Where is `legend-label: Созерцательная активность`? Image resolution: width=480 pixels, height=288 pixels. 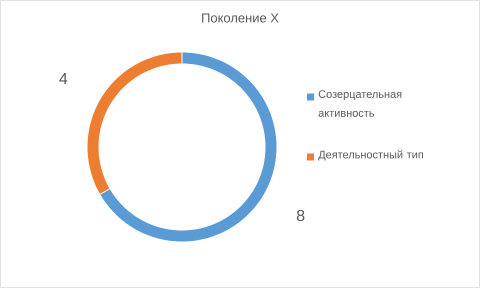
legend-label: Созерцательная активность is located at coordinates (360, 103).